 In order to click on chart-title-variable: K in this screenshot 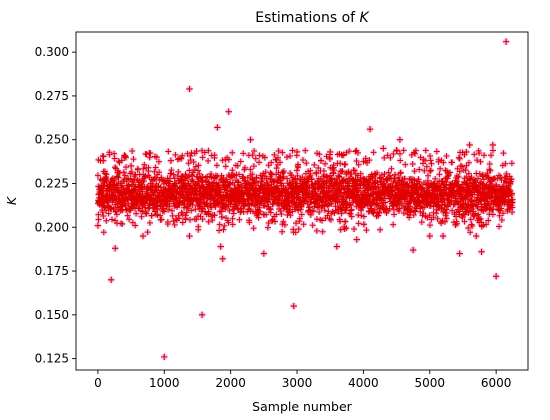, I will do `click(365, 18)`.